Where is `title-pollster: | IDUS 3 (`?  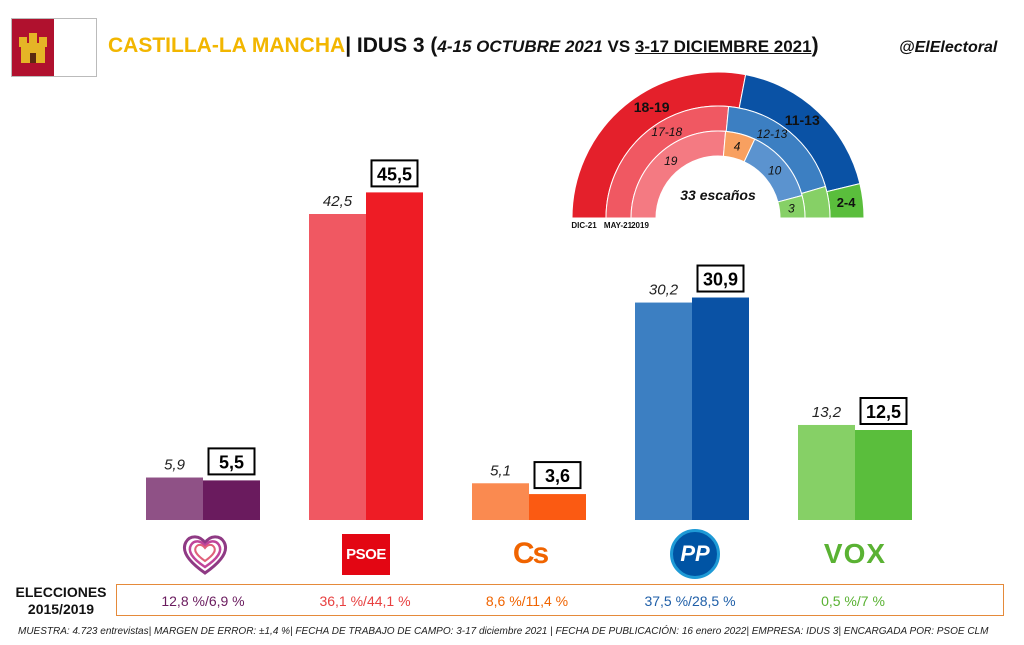
title-pollster: | IDUS 3 ( is located at coordinates (391, 45).